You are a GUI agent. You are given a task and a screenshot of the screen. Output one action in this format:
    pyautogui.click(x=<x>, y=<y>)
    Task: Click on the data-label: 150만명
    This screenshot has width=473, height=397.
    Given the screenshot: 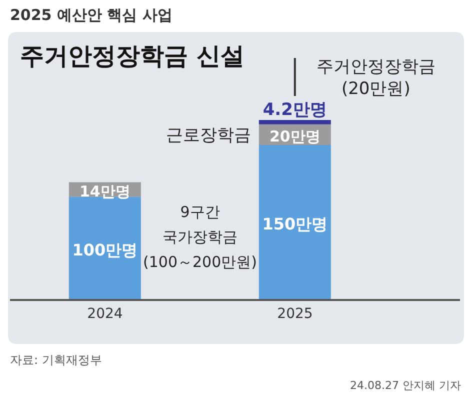 What is the action you would take?
    pyautogui.click(x=295, y=224)
    